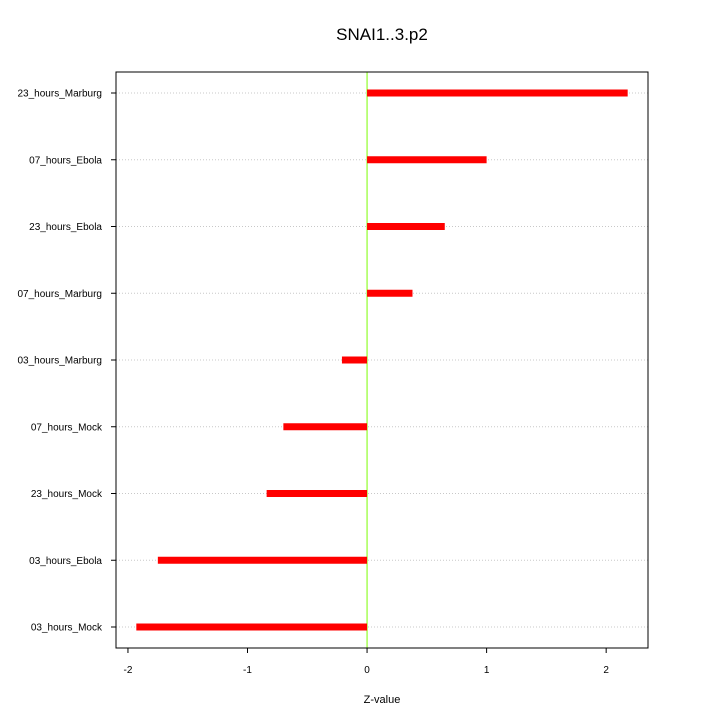 The width and height of the screenshot is (720, 720). I want to click on chart-title: SNAI1..3.p2, so click(382, 34).